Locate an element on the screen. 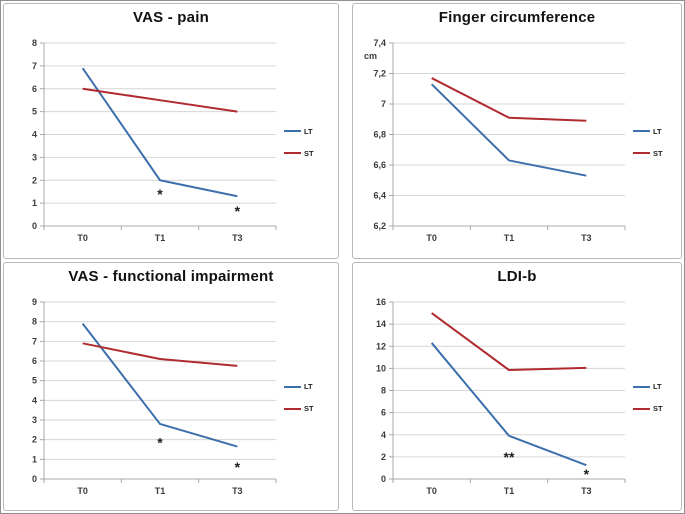 This screenshot has width=685, height=514. y-axis-unit-label: cm is located at coordinates (370, 56).